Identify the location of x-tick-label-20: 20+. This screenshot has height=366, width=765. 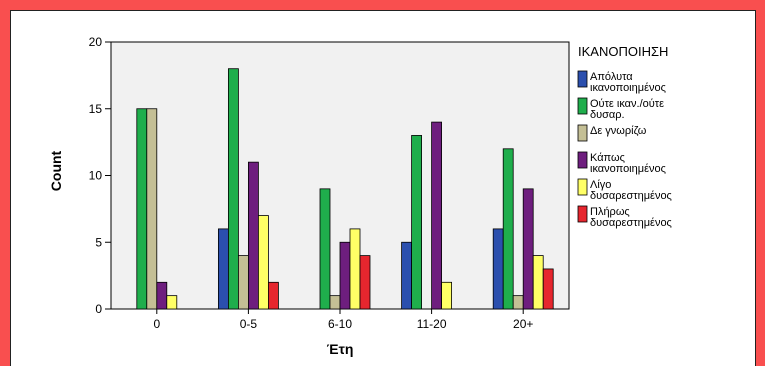
(523, 324).